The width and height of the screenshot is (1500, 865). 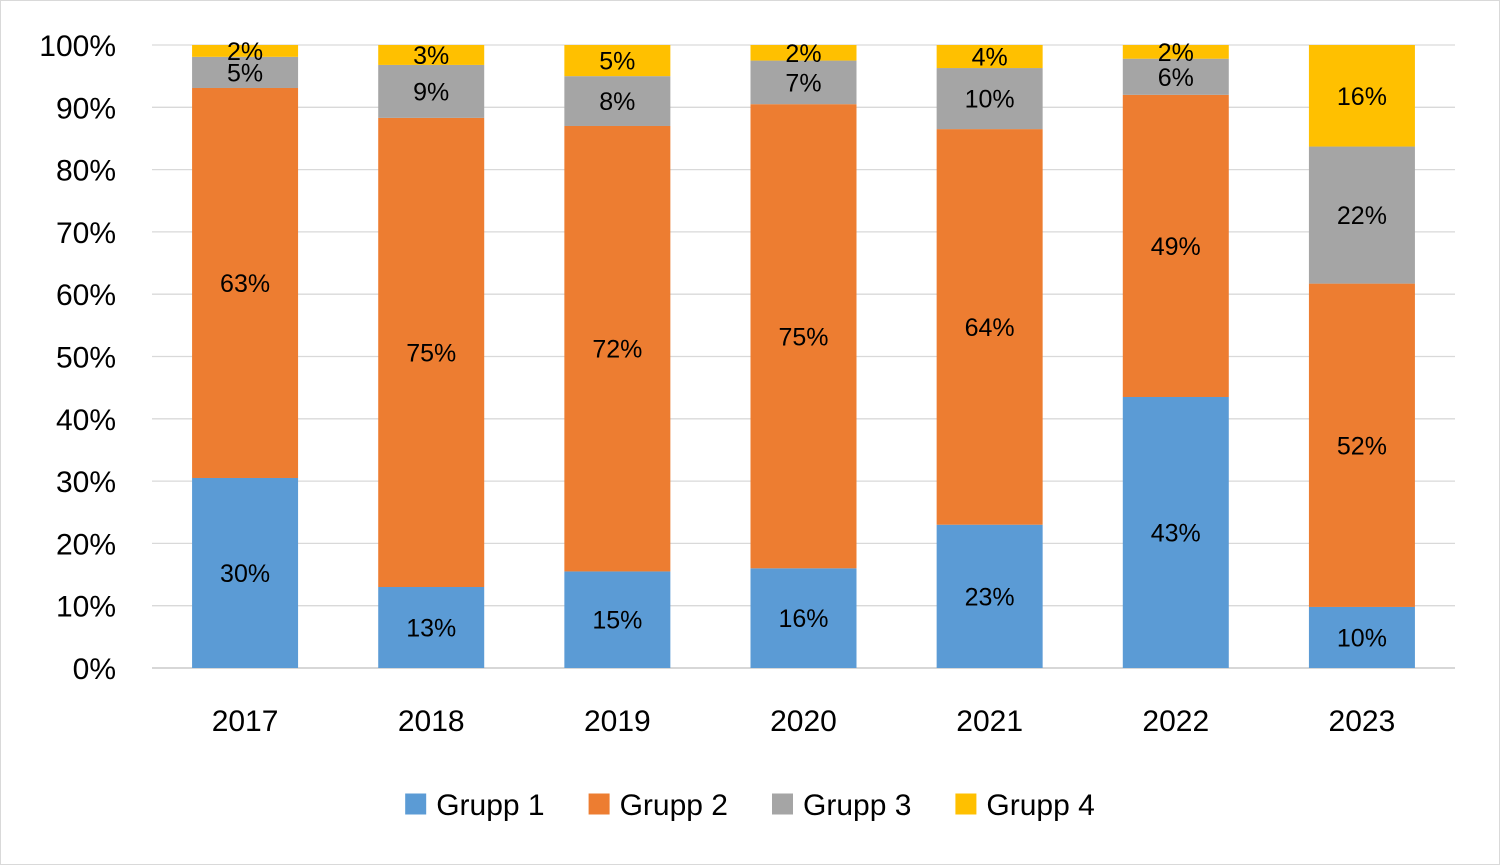 I want to click on data-label: 72%, so click(x=617, y=350).